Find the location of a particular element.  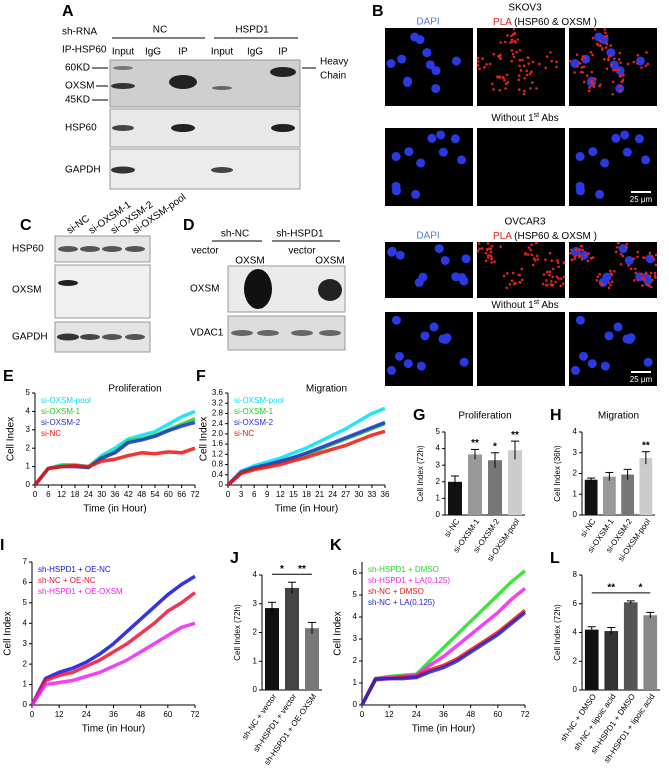

legend-entry: si-OXSM-2 is located at coordinates (61, 422).